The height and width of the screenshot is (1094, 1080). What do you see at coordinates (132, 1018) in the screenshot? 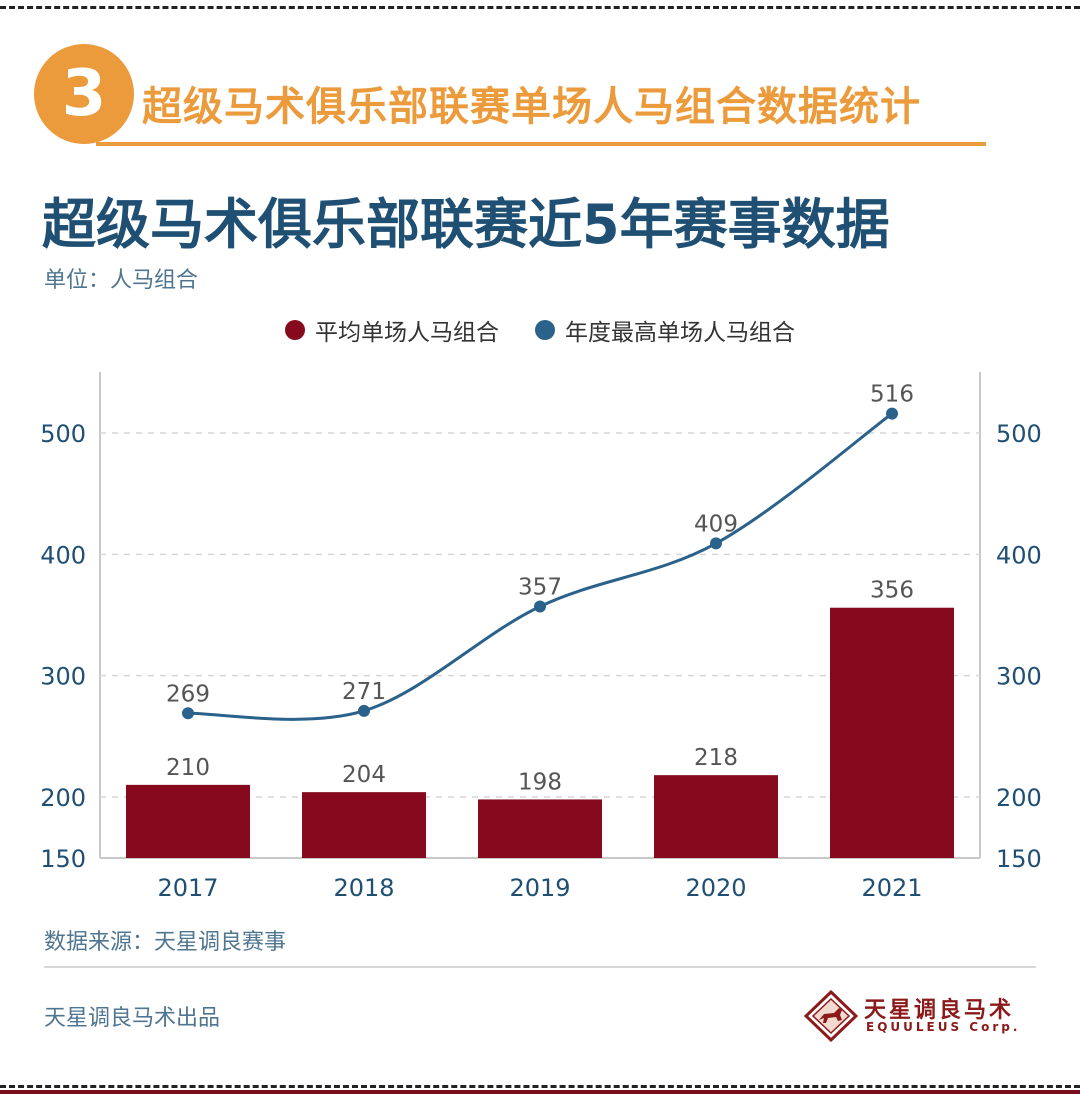
I see `producer-credit: 天星调良马术出品` at bounding box center [132, 1018].